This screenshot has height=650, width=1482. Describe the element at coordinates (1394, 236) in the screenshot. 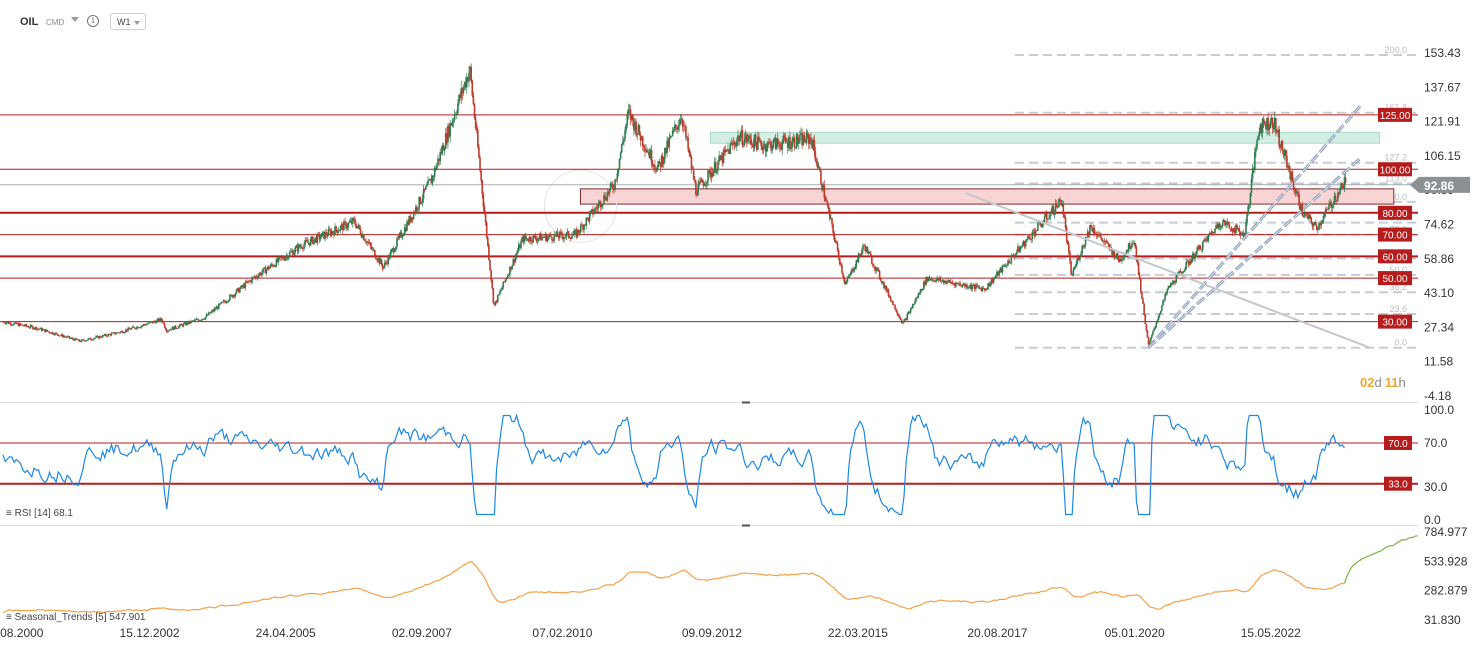

I see `level-badge-label: 70.00` at that location.